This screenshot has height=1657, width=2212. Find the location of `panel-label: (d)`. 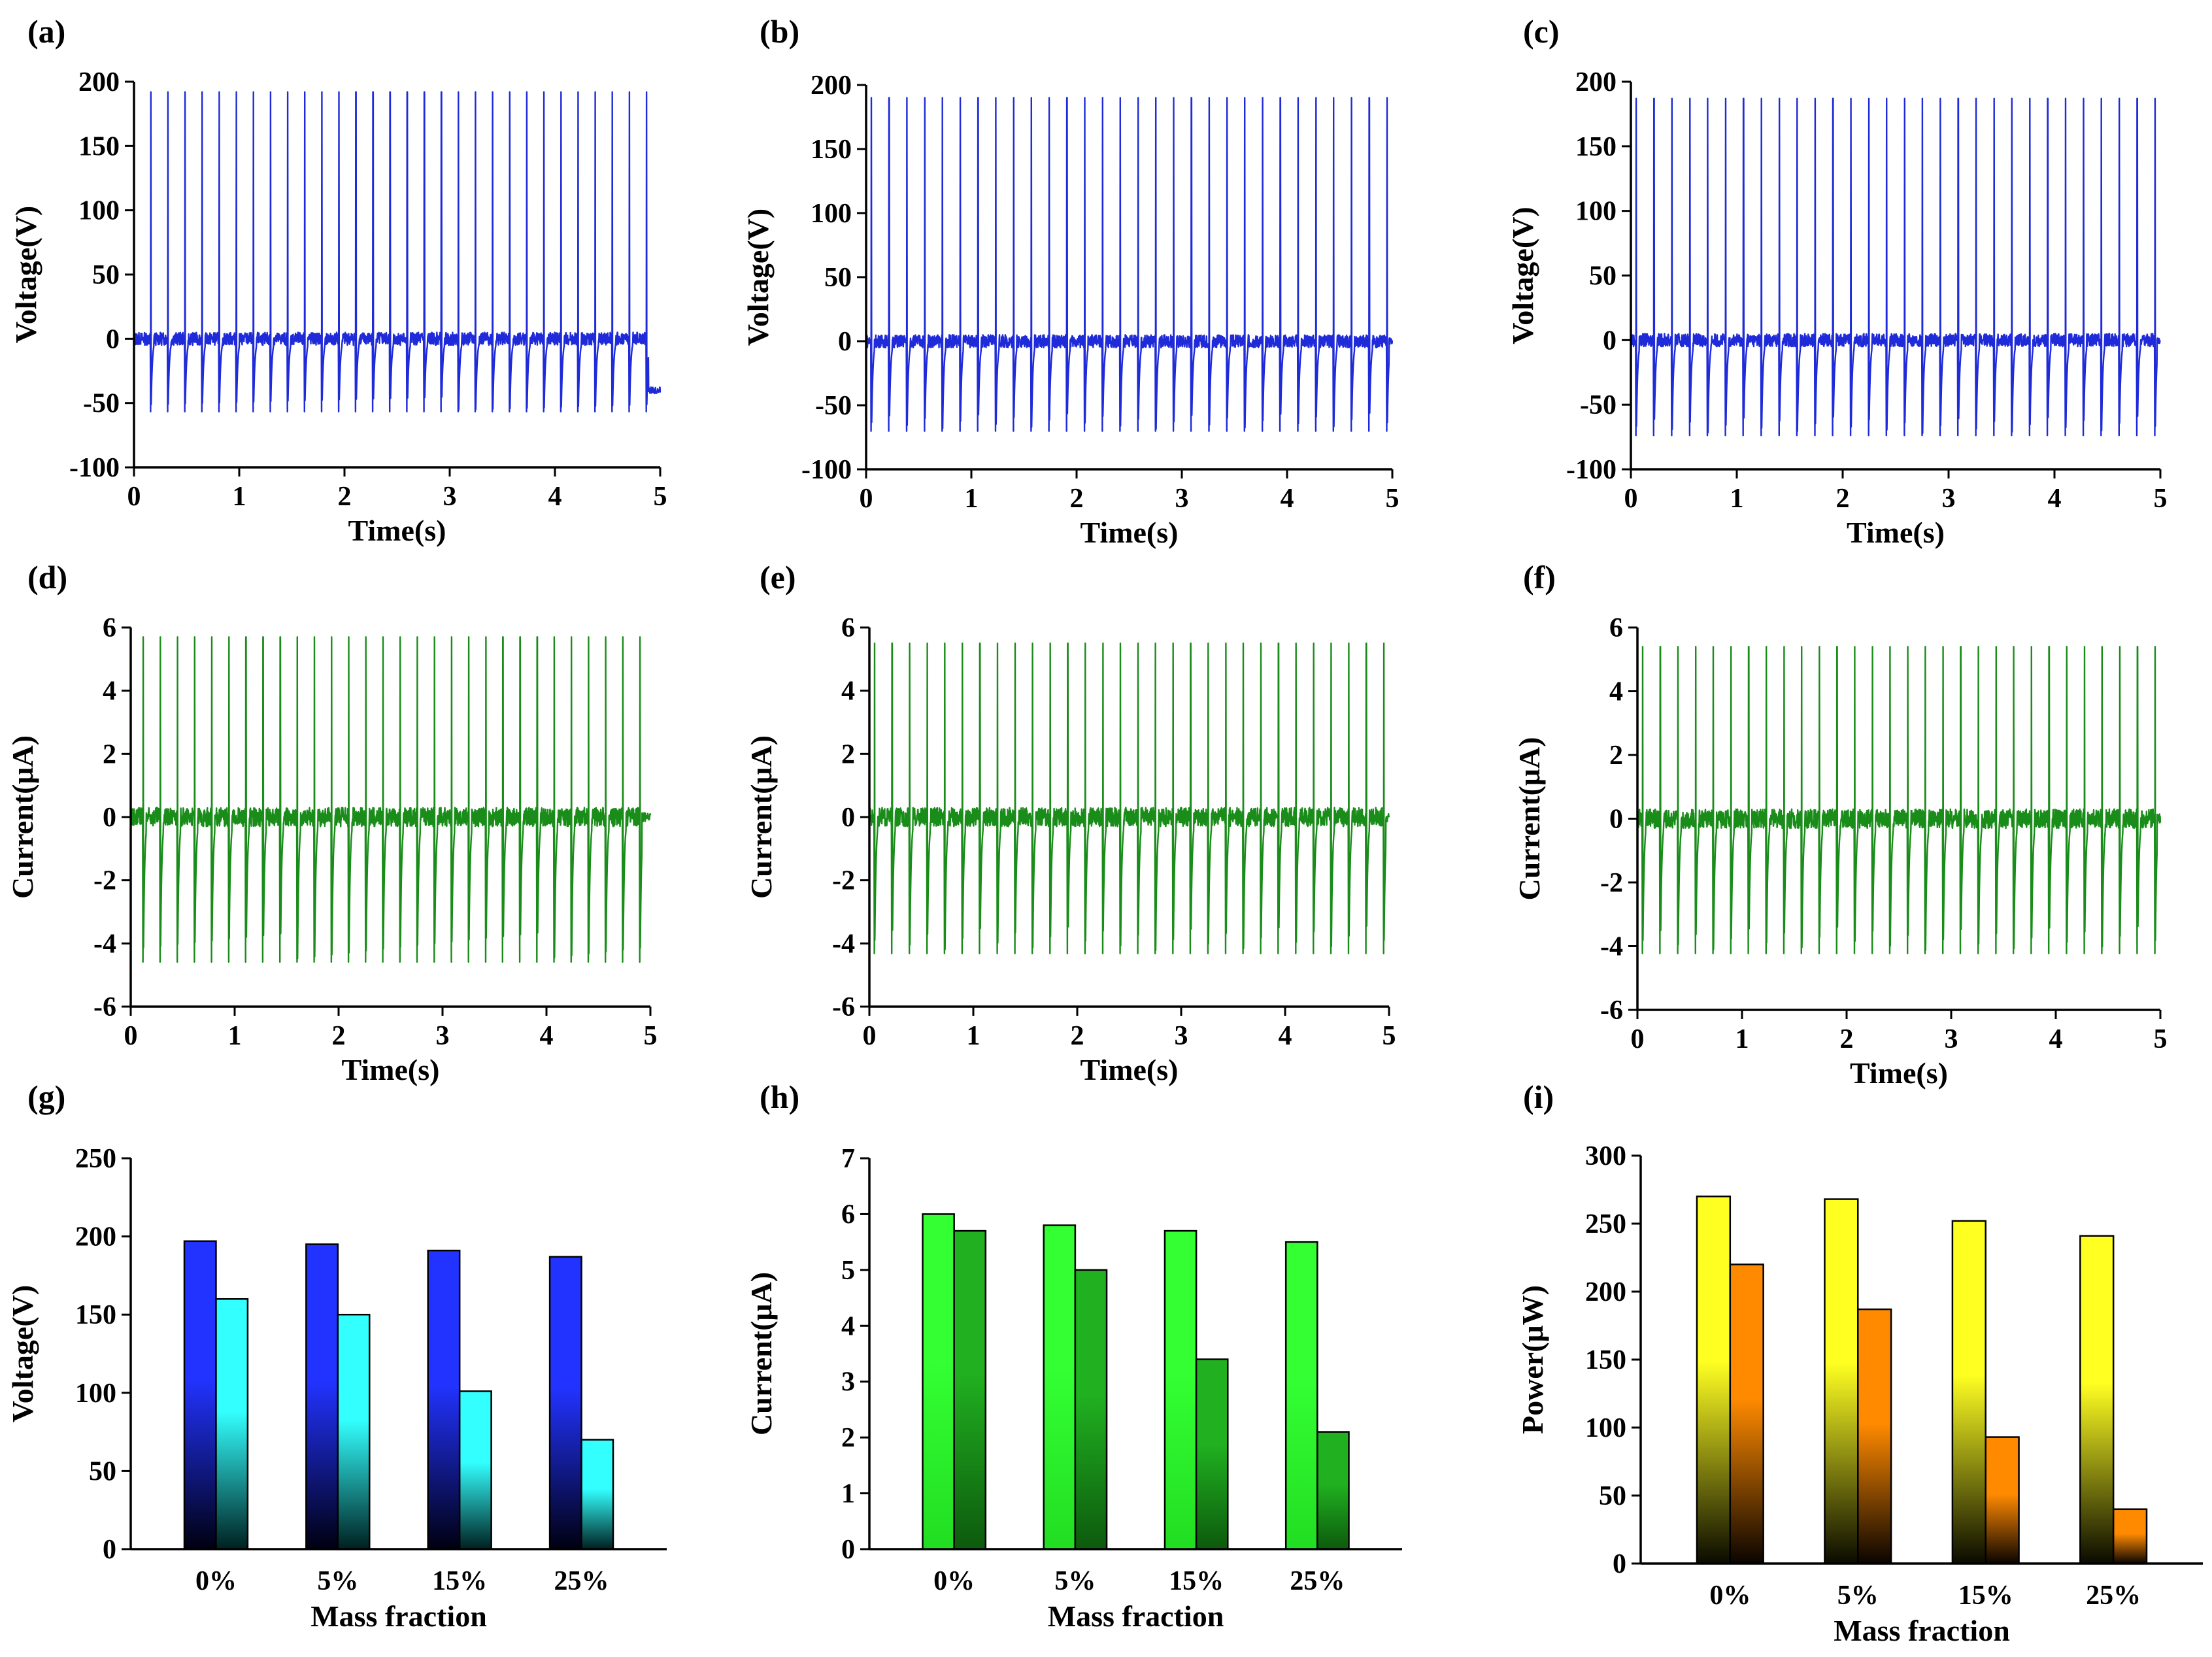

panel-label: (d) is located at coordinates (47, 577).